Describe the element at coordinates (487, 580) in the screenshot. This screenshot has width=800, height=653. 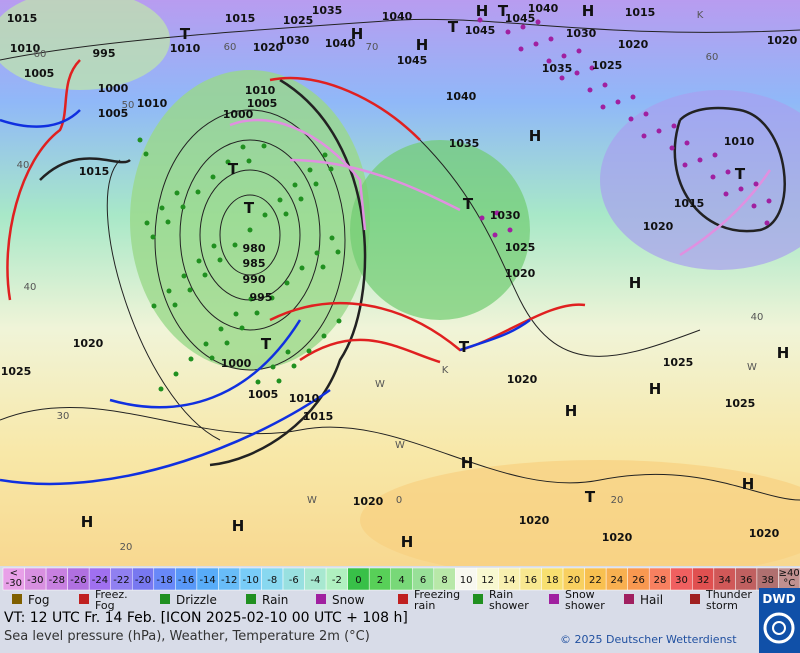
I see `temperature-label: 12` at that location.